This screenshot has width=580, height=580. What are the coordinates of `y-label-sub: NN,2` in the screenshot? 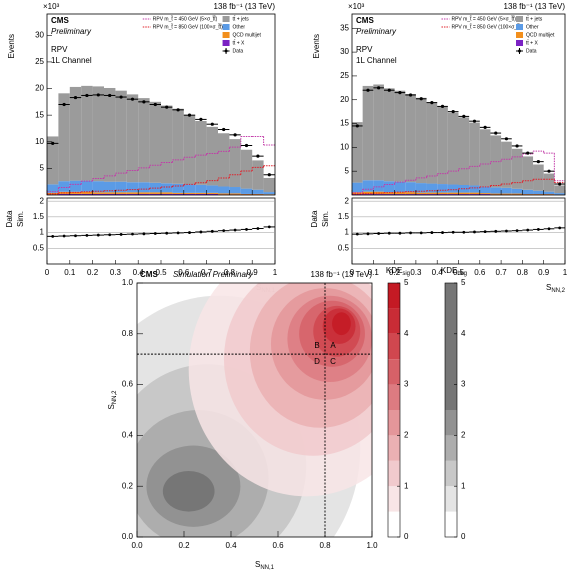 It's located at (115, 397).